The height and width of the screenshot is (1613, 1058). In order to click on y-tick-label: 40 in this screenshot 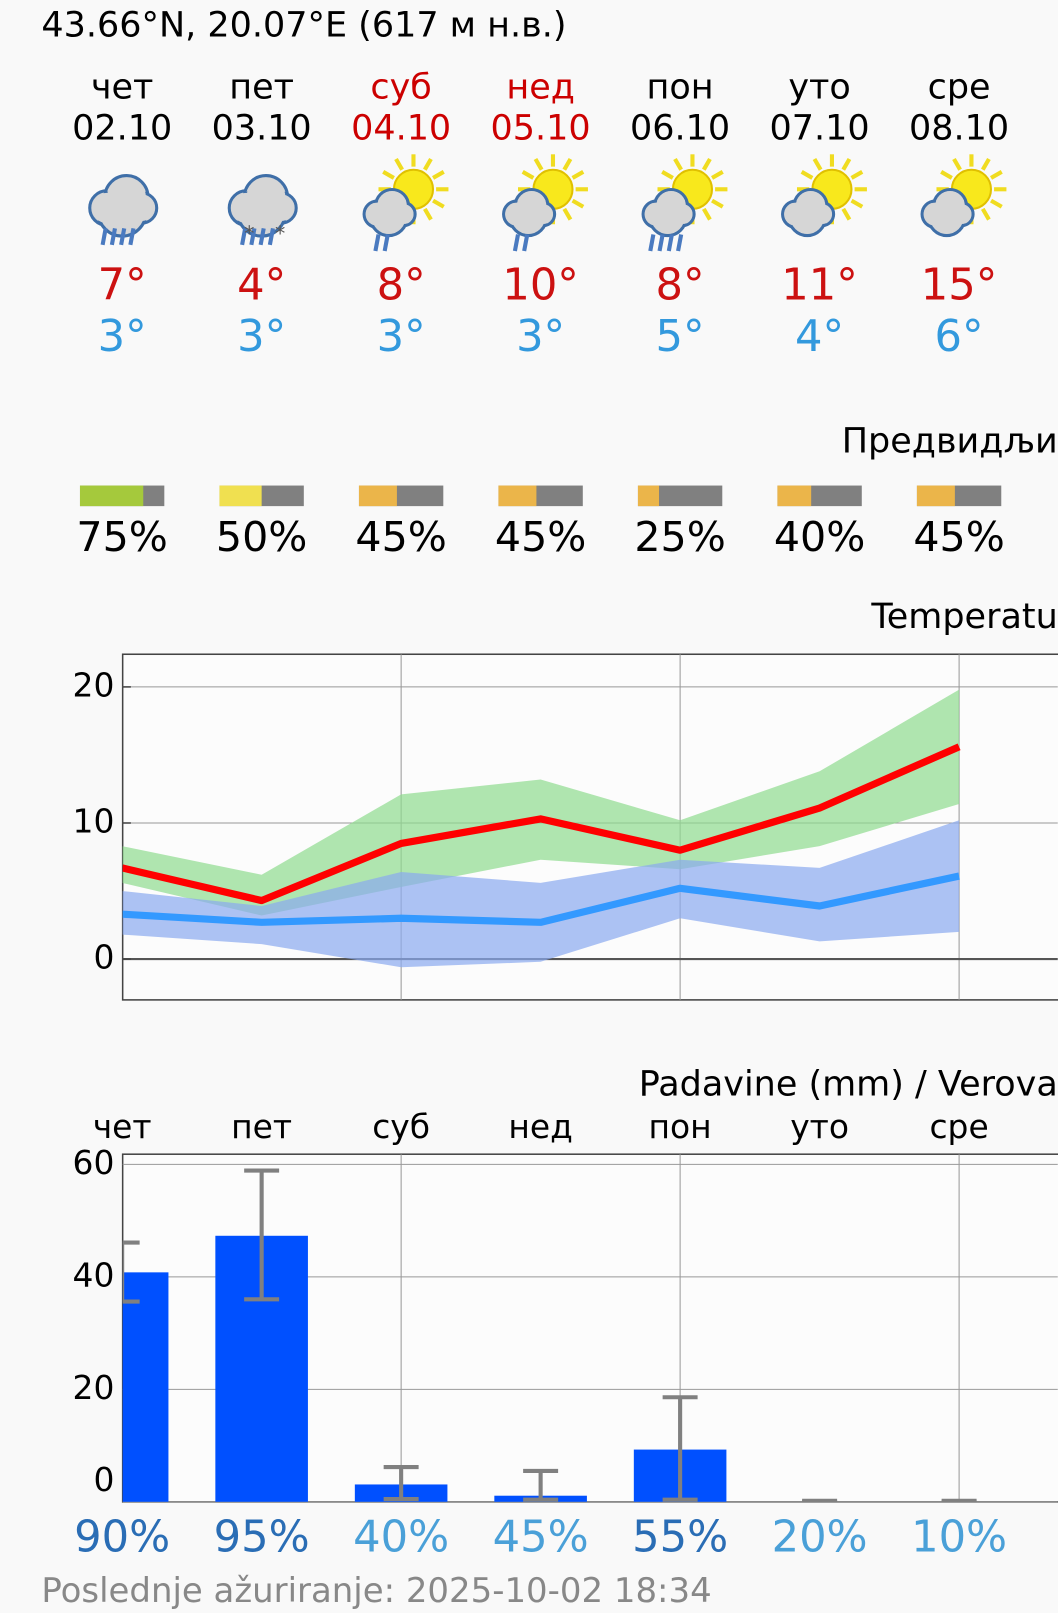, I will do `click(94, 1274)`.